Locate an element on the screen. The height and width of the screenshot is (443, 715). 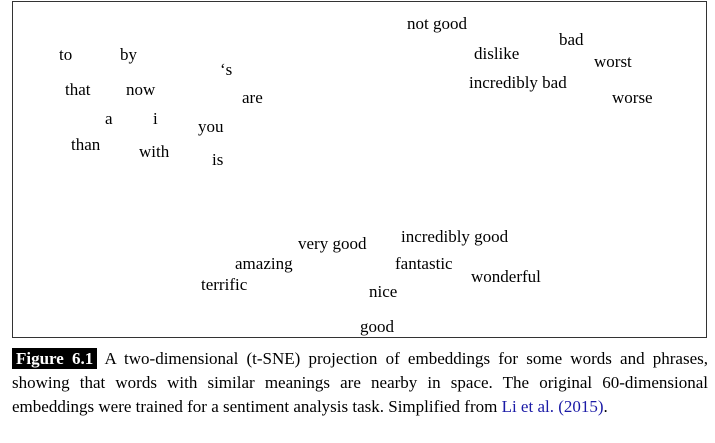
caption-end: . is located at coordinates (605, 407).